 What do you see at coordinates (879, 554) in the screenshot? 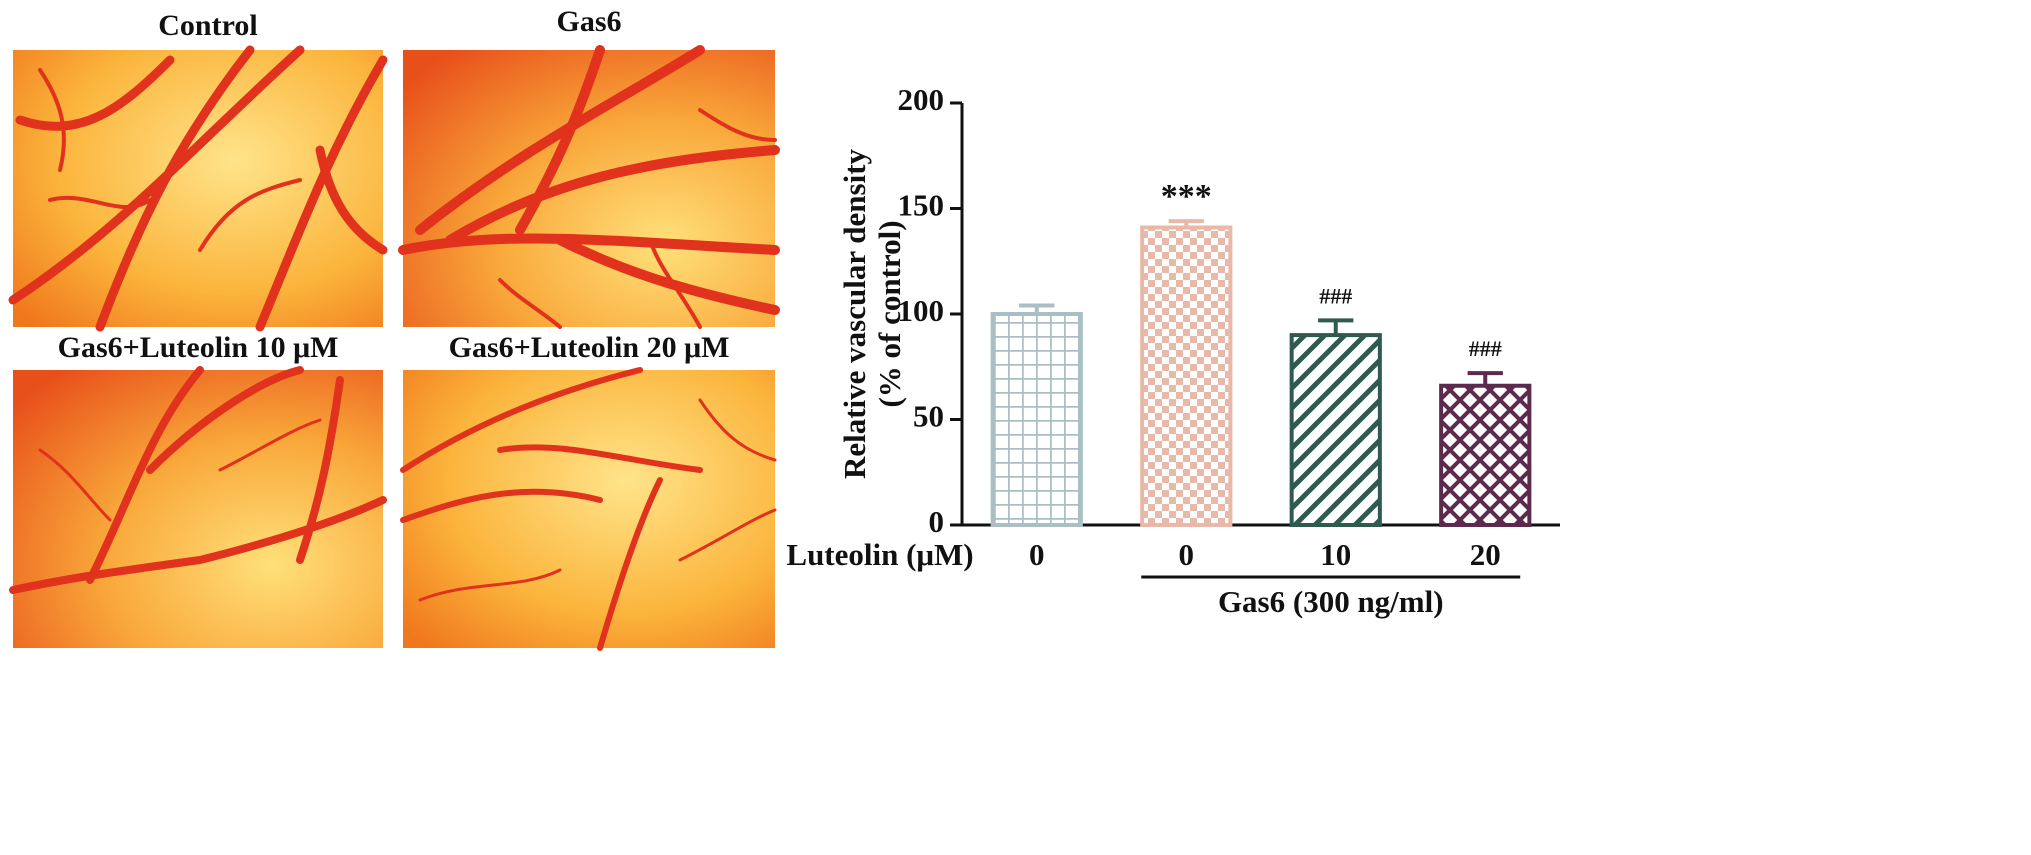
I see `x-axis-label: Luteolin (μM)` at bounding box center [879, 554].